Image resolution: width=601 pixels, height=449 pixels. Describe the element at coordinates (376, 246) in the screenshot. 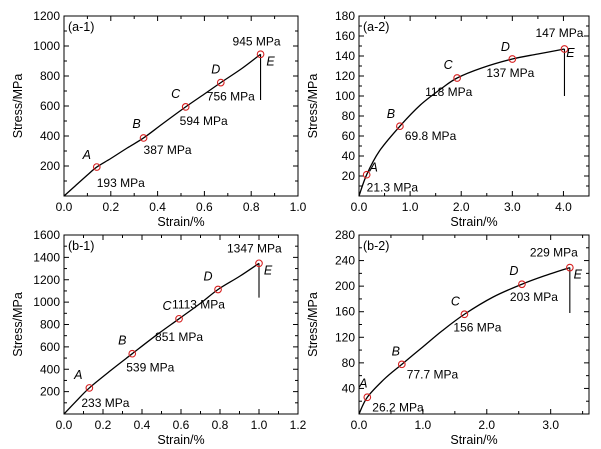

I see `panel-label: (b-2)` at that location.